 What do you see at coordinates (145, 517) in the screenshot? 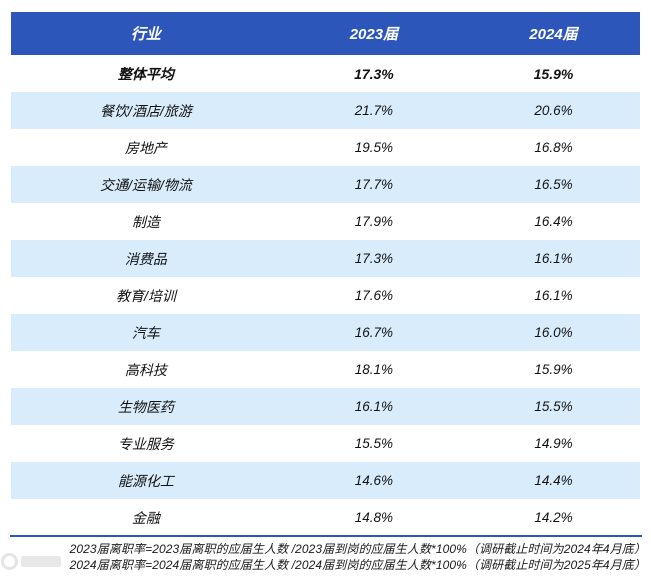
I see `industry-cell: 金融` at bounding box center [145, 517].